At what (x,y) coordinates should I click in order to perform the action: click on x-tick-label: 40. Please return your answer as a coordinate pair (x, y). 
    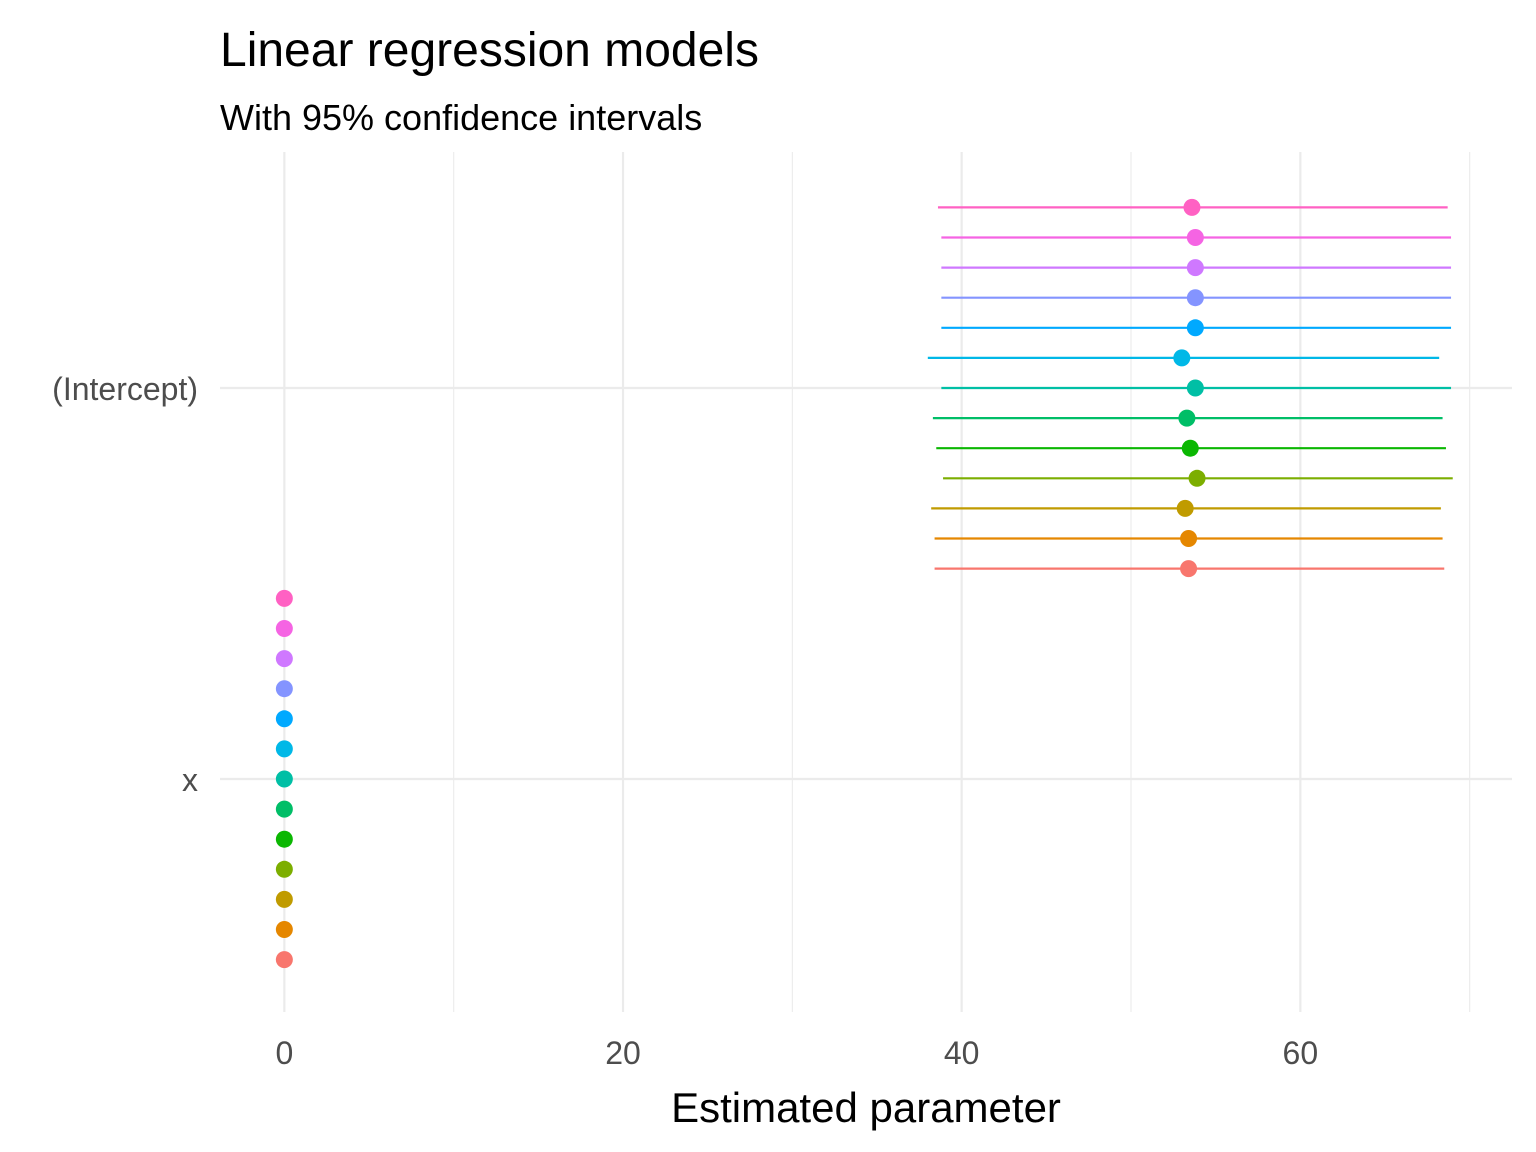
    Looking at the image, I should click on (962, 1053).